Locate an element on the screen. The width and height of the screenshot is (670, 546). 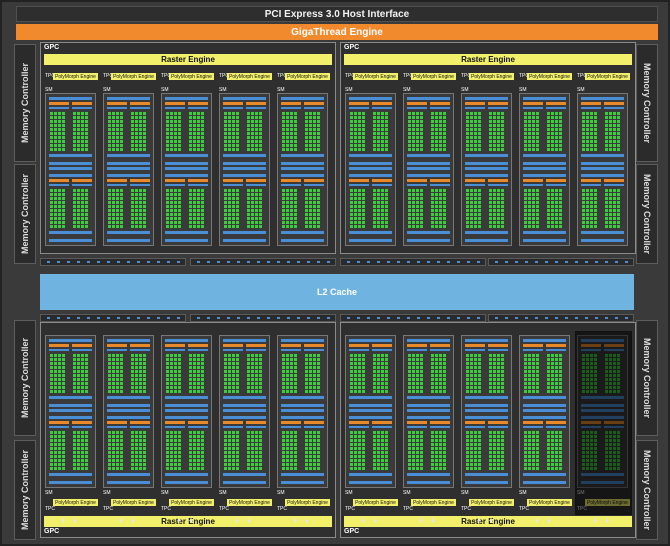
texture-units is located at coordinates (428, 410).